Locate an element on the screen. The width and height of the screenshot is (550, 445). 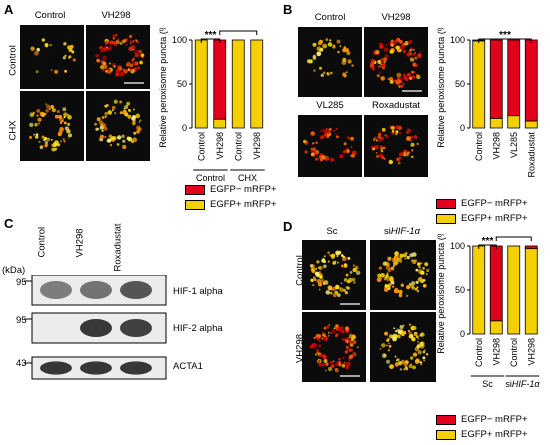
a-image-control-vh298 is located at coordinates (118, 57).